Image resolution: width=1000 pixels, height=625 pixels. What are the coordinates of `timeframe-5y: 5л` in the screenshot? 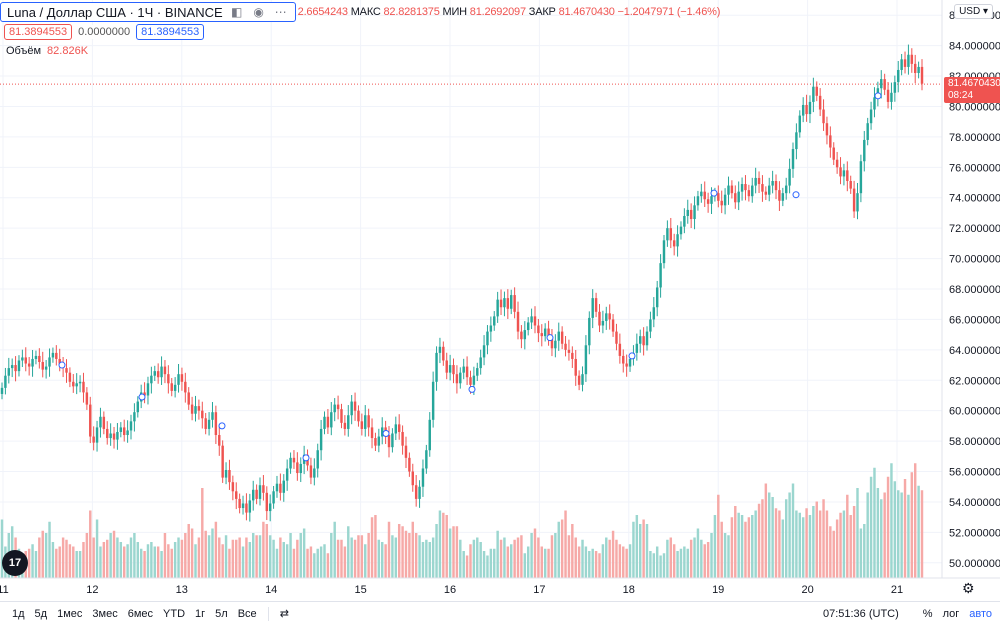 It's located at (221, 613).